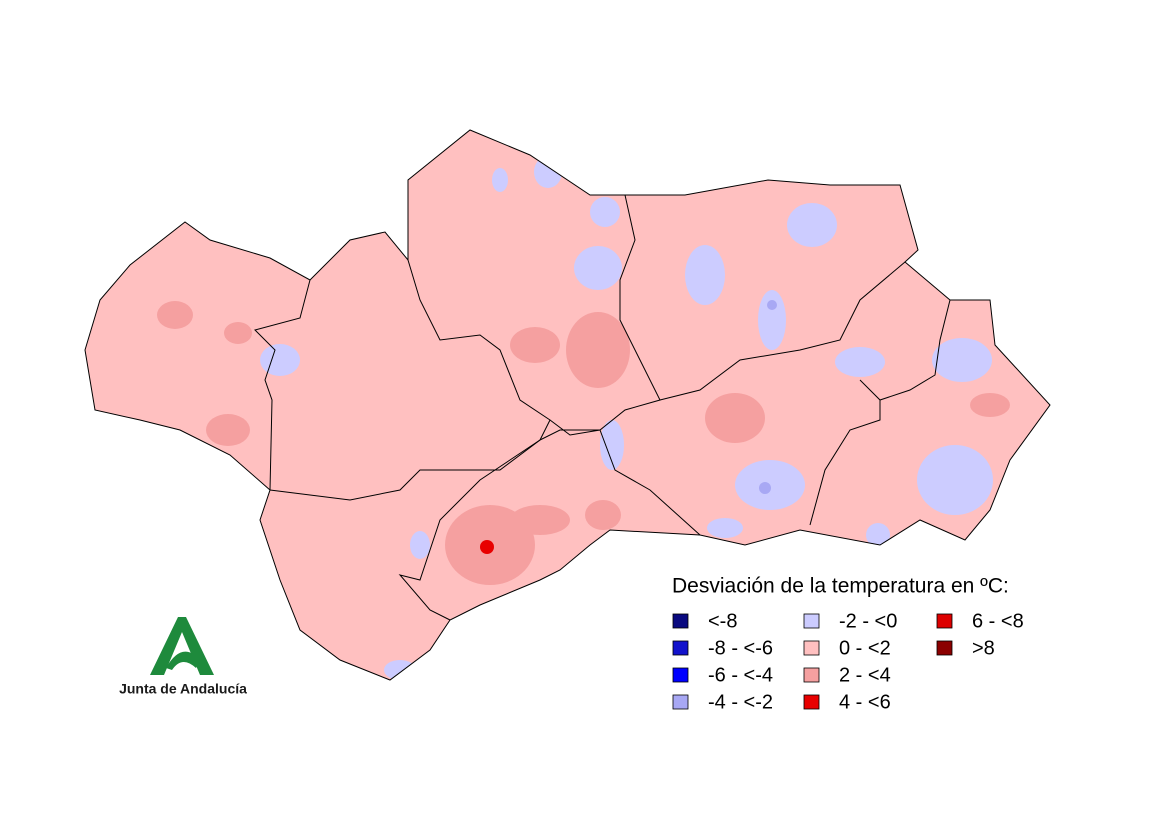  Describe the element at coordinates (840, 586) in the screenshot. I see `legend-title: Desviación de la temperatura en ºC:` at that location.